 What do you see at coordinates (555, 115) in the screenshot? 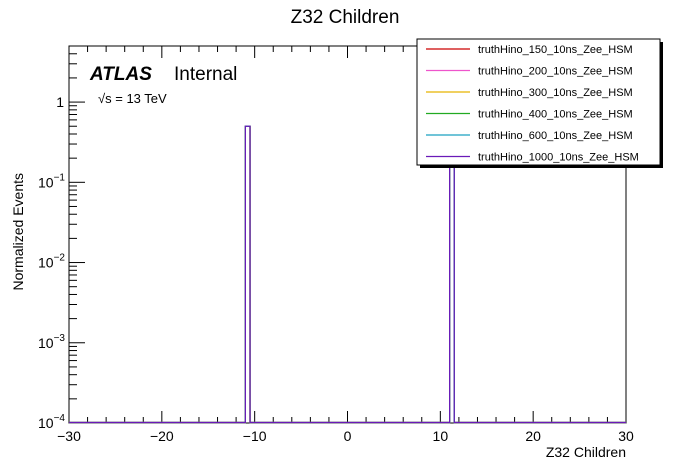
I see `legend-entry-label: truthHino_400_10ns_Zee_HSM` at bounding box center [555, 115].